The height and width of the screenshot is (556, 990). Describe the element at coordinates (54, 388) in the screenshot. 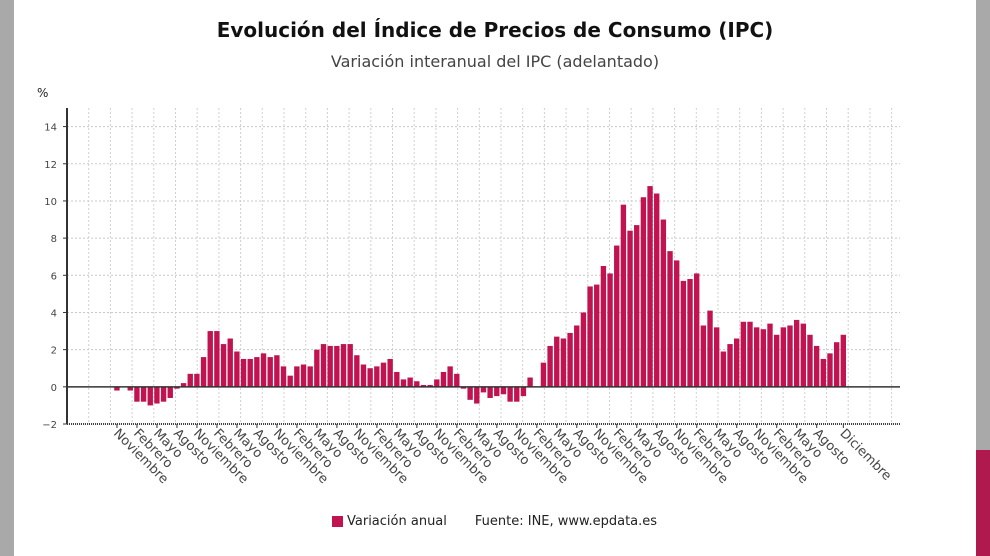

I see `y-tick-label: 0` at that location.